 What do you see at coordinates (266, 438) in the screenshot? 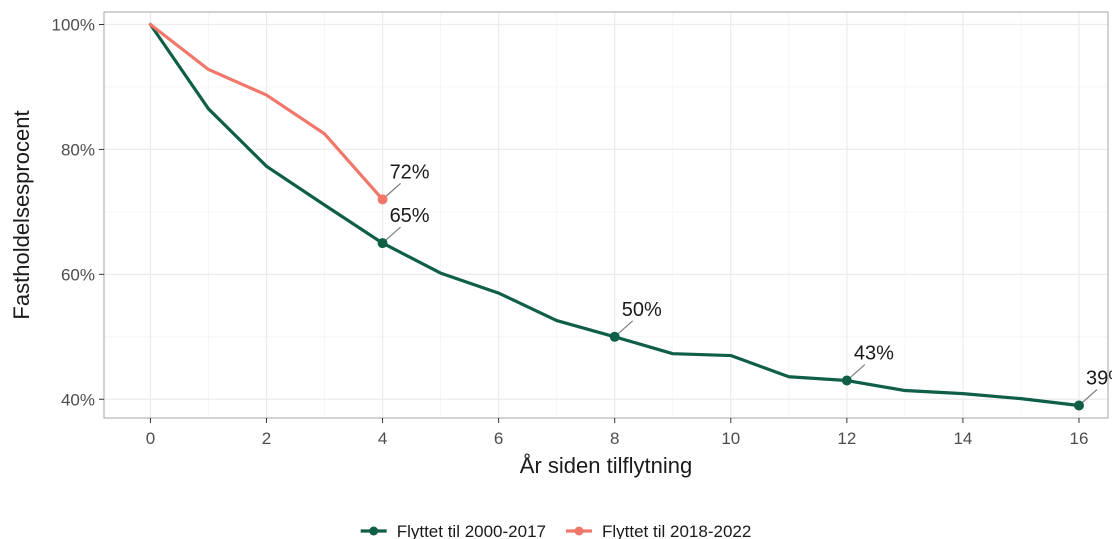
I see `x-tick-label: 2` at bounding box center [266, 438].